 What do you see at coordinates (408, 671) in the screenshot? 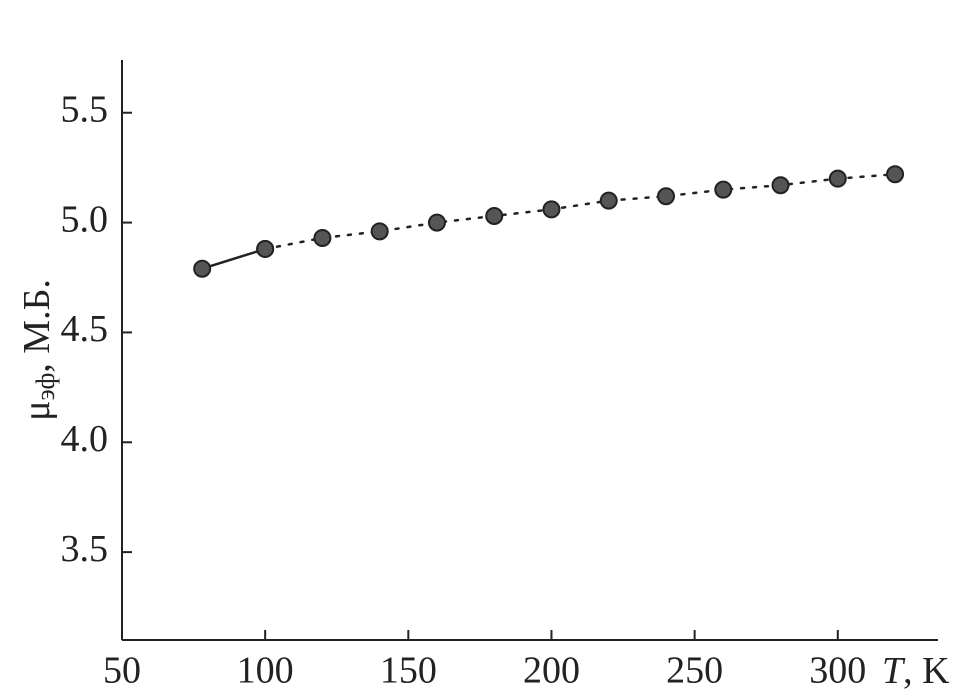
I see `x-tick-label: 150` at bounding box center [408, 671].